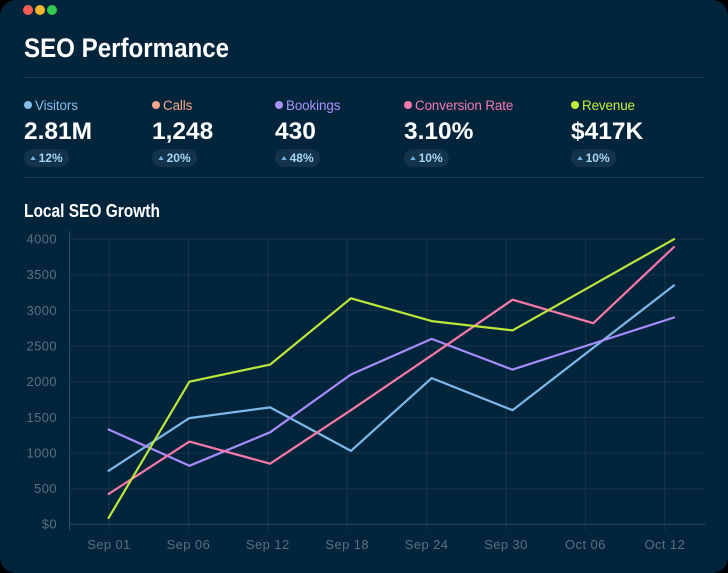 Image resolution: width=728 pixels, height=573 pixels. What do you see at coordinates (585, 544) in the screenshot?
I see `svg-text: Oct 06` at bounding box center [585, 544].